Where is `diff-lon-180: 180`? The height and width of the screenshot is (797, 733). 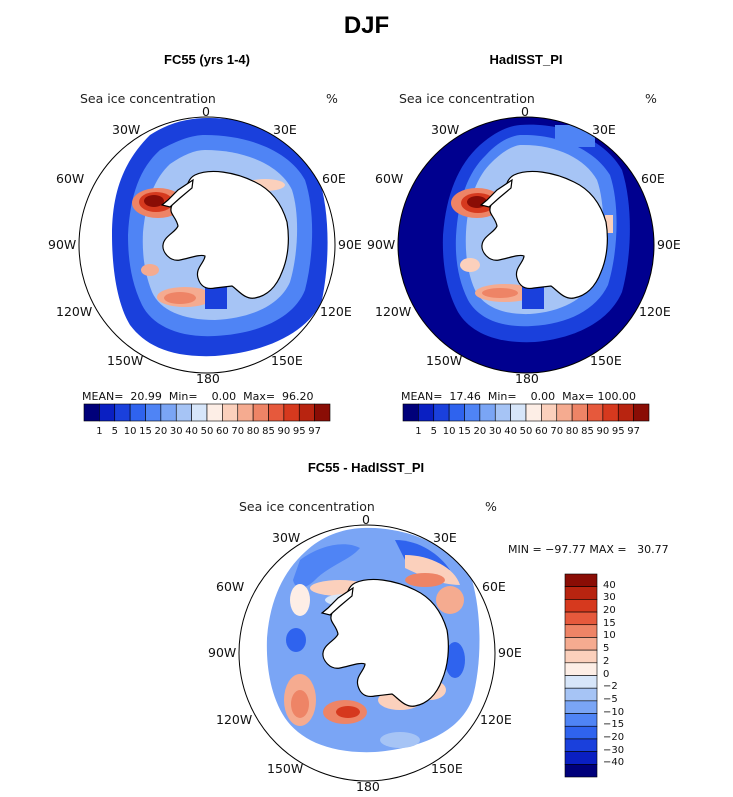
diff-lon-180: 180 is located at coordinates (368, 786).